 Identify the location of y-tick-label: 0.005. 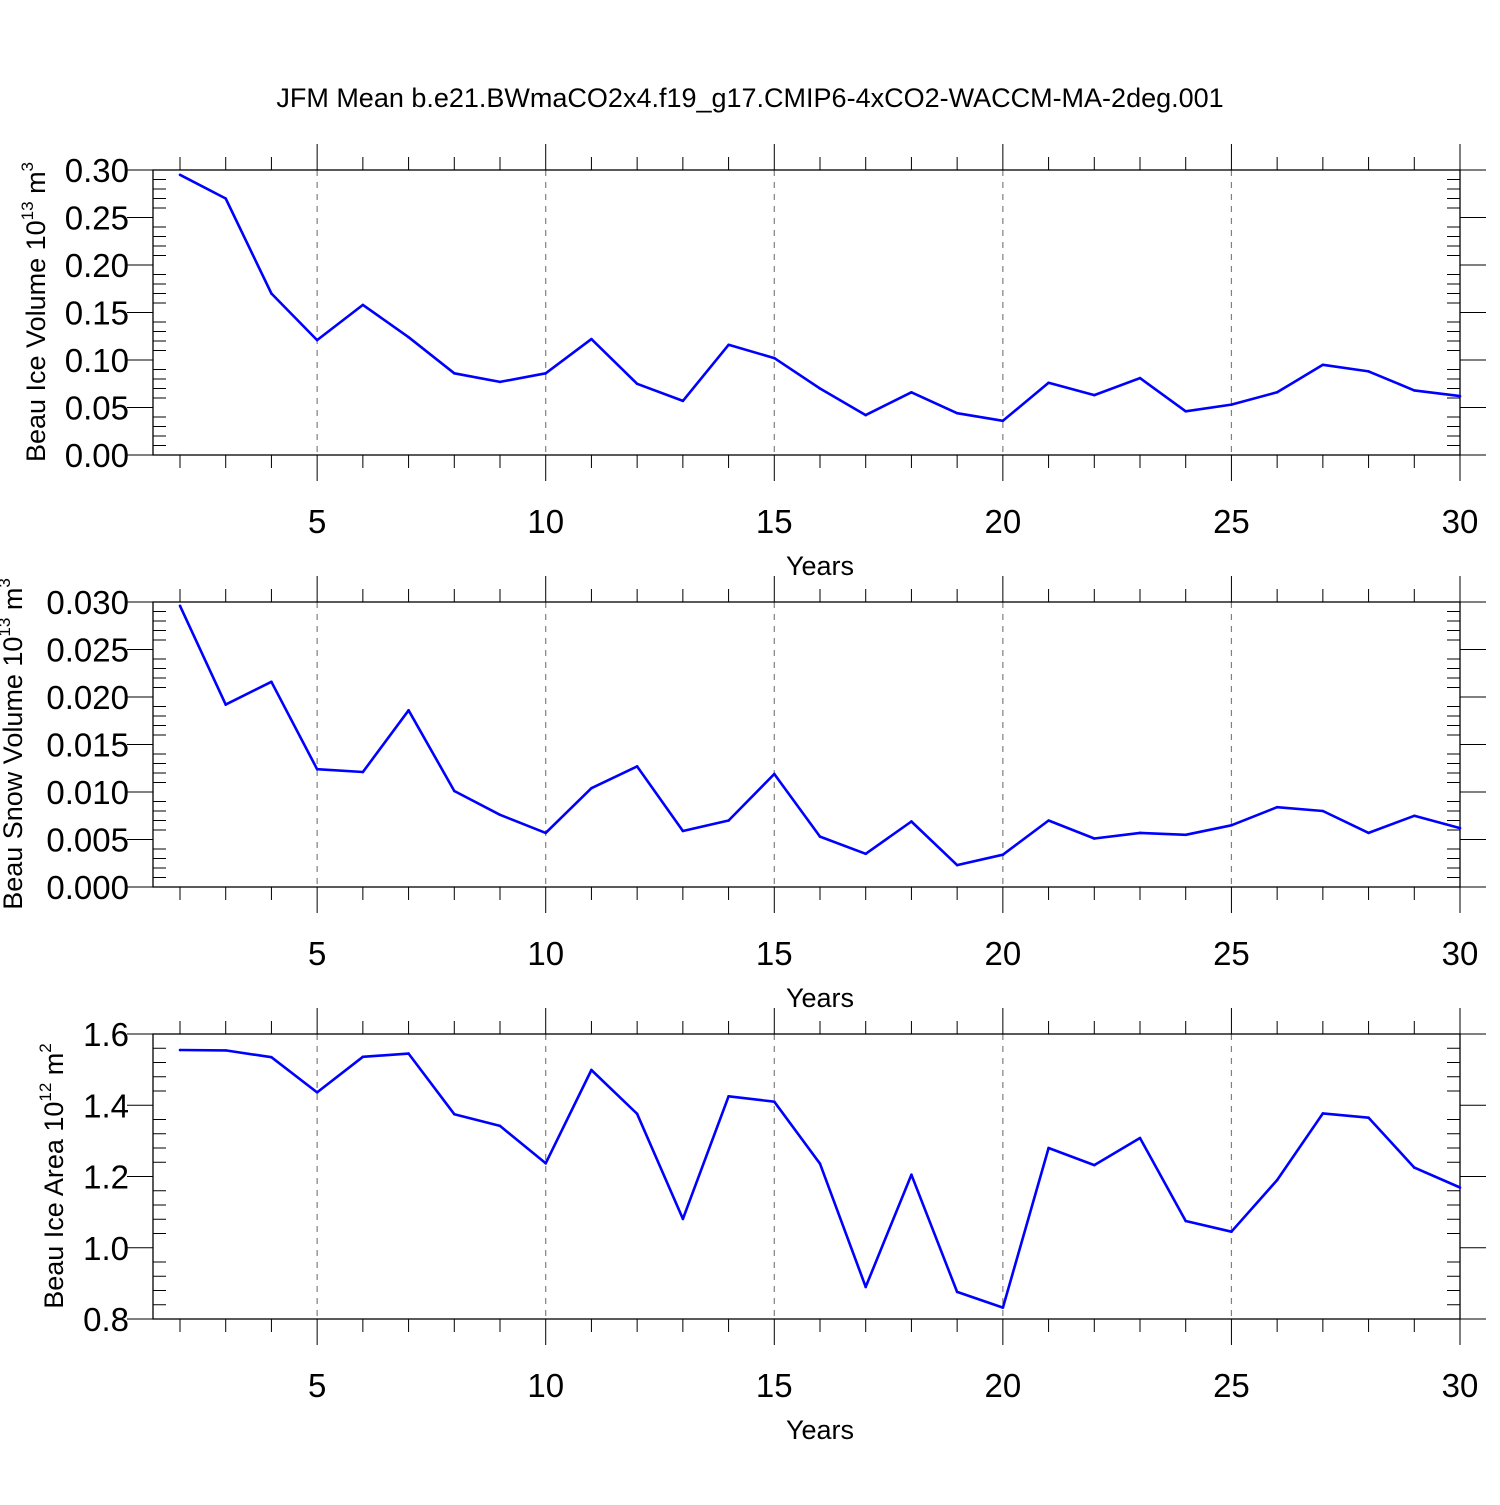
(87, 840).